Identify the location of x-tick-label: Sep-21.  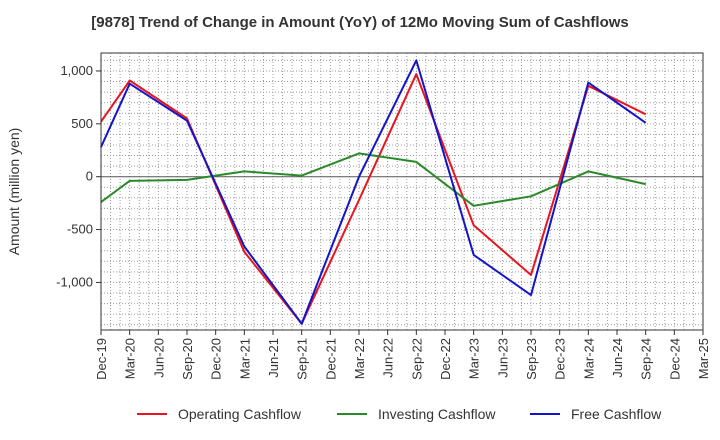
(302, 359).